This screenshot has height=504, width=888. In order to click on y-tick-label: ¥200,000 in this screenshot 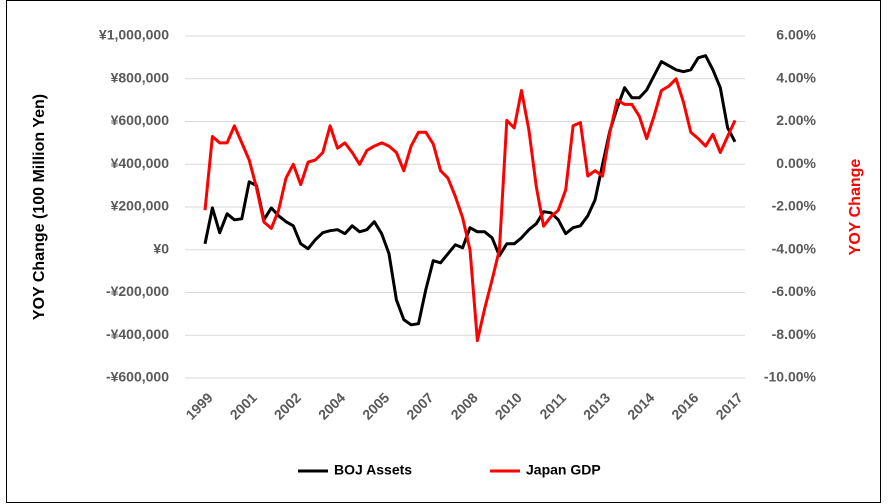, I will do `click(140, 206)`.